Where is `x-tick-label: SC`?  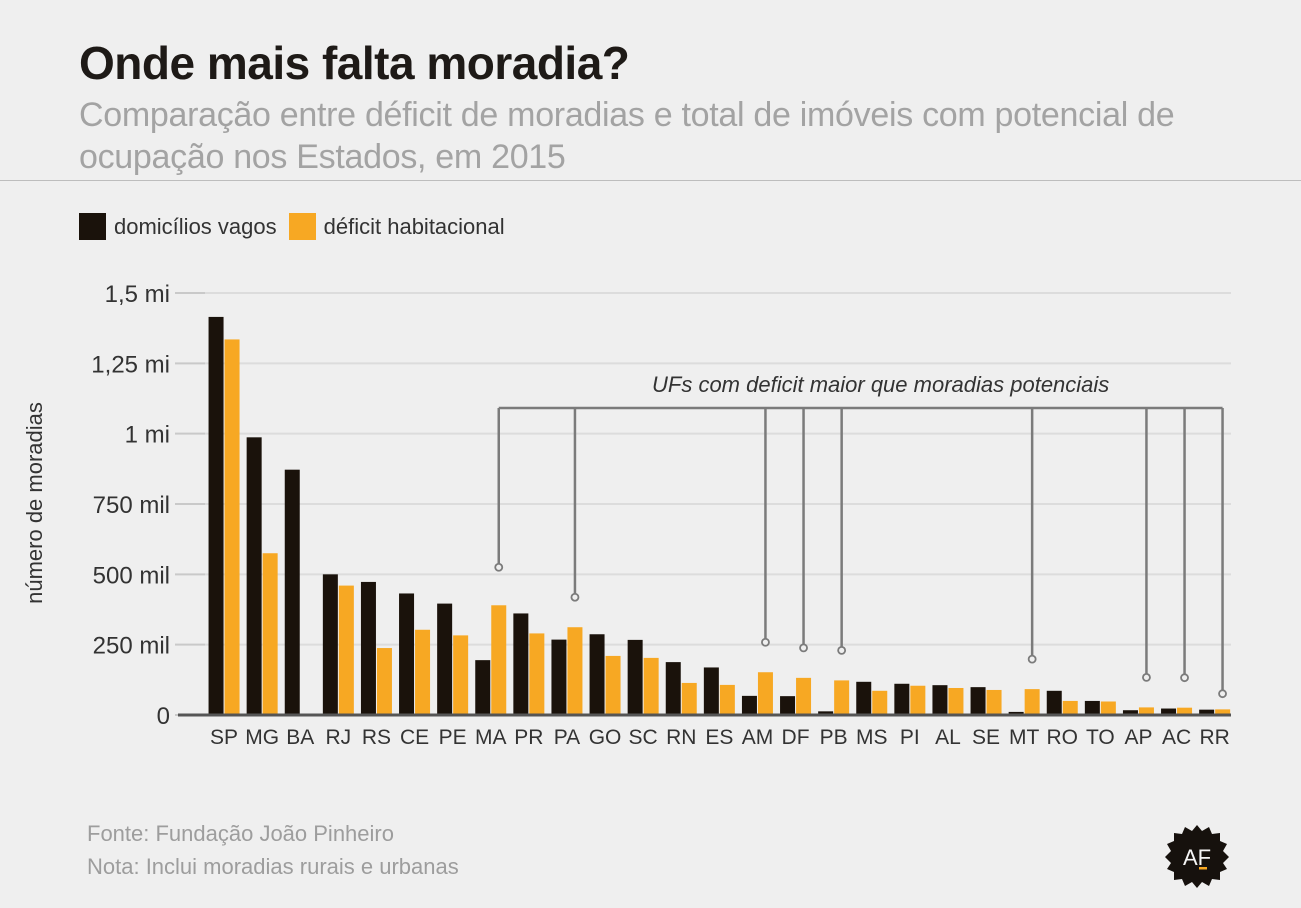
x-tick-label: SC is located at coordinates (643, 737).